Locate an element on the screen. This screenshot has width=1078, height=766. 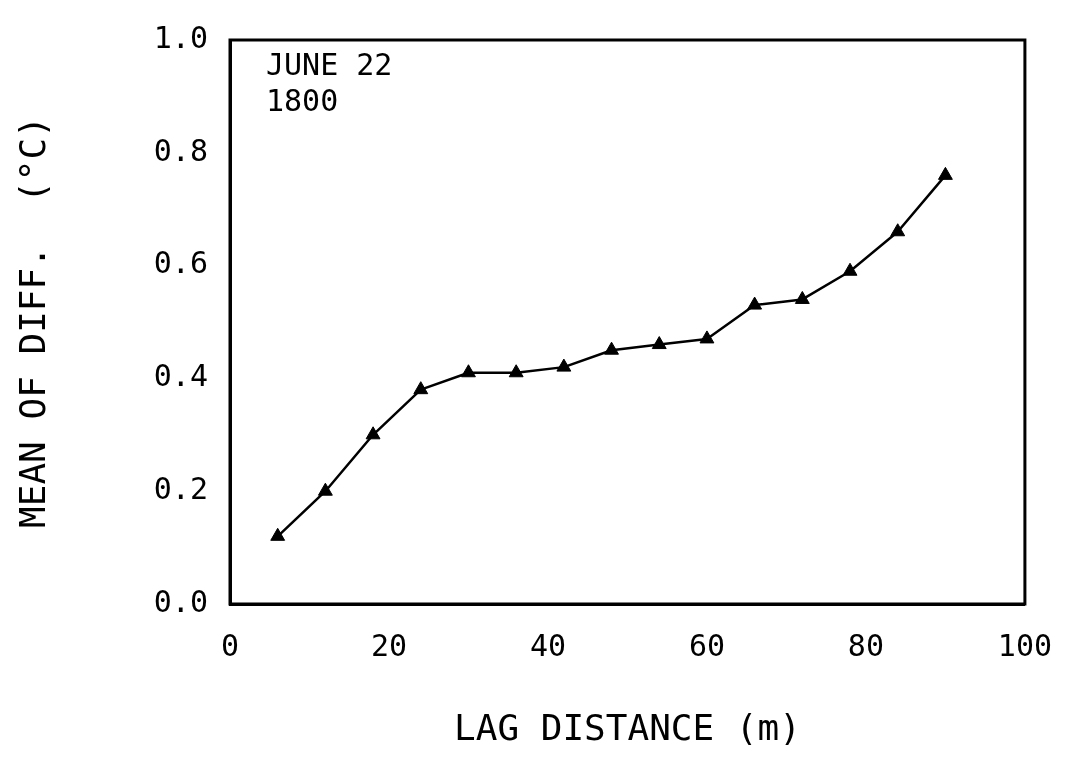
y-tick-label: 0.4 is located at coordinates (180, 376).